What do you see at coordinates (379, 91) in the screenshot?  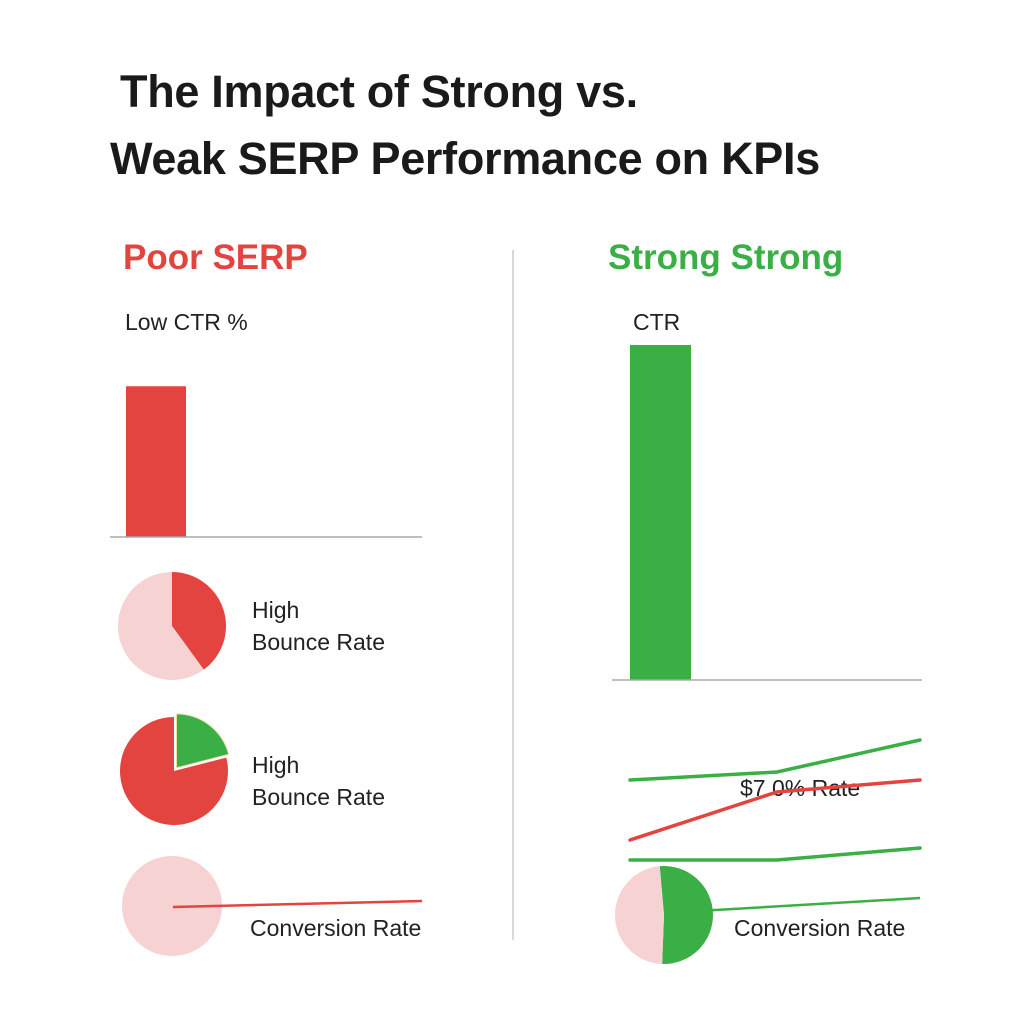 I see `title-line-1: The Impact of Strong vs.` at bounding box center [379, 91].